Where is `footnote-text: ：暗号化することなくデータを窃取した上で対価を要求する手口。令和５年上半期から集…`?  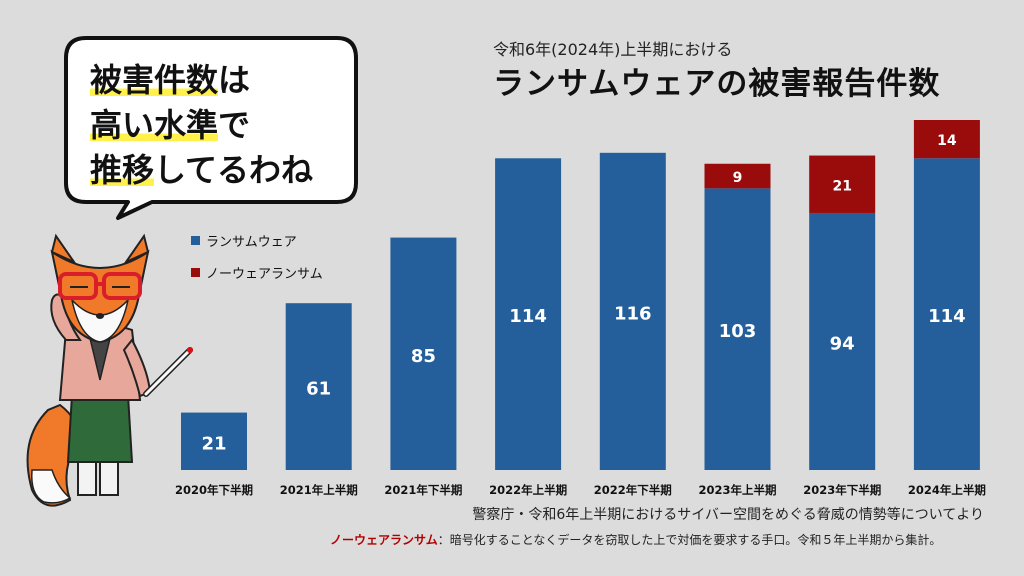
footnote-text: ：暗号化することなくデータを窃取した上で対価を要求する手口。令和５年上半期から集… is located at coordinates (689, 540).